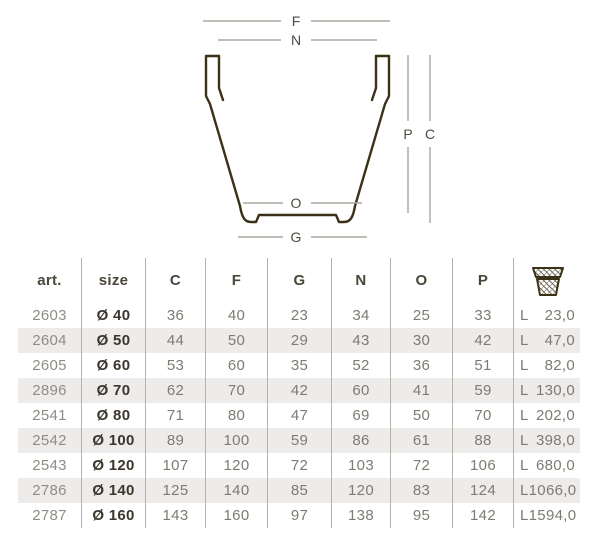  I want to click on cell-n: 120, so click(361, 490).